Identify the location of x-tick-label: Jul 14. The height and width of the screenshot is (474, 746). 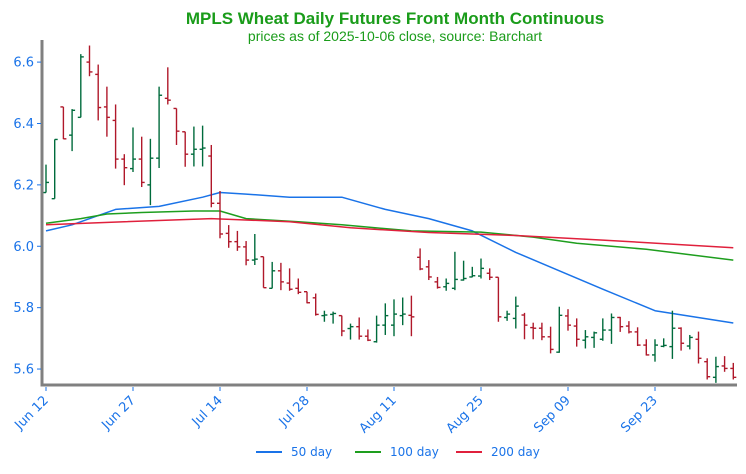
(207, 411).